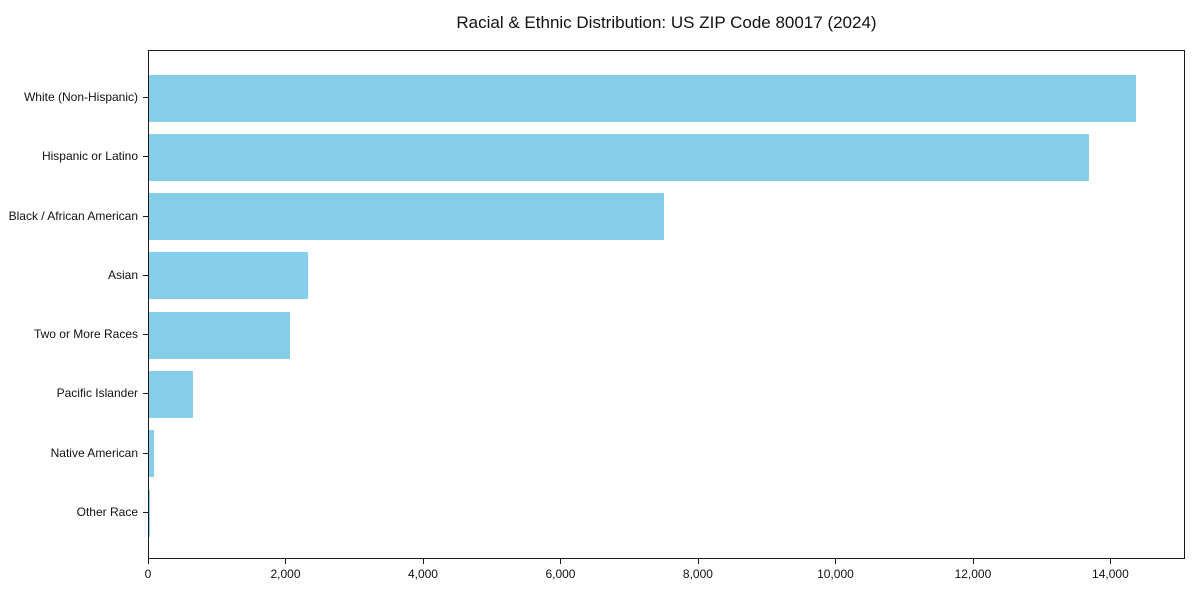 This screenshot has height=600, width=1200. I want to click on y-tick-label: Native American, so click(94, 452).